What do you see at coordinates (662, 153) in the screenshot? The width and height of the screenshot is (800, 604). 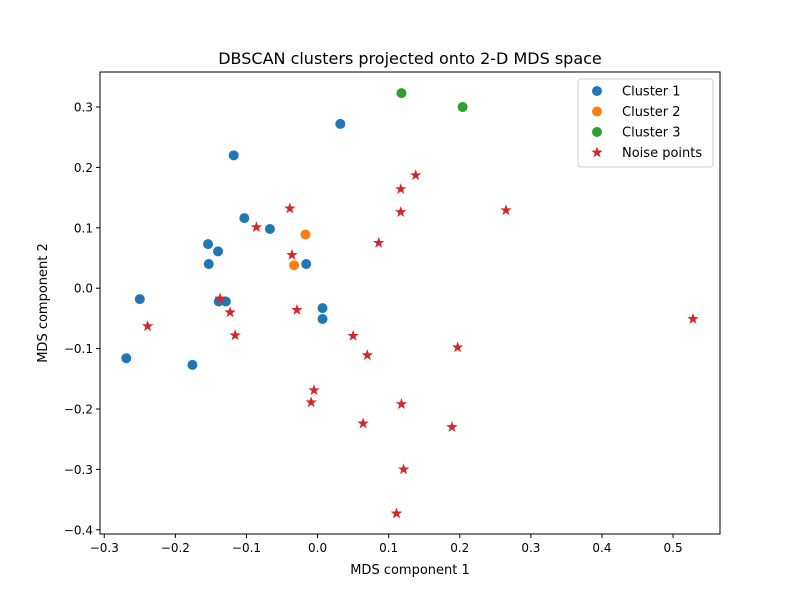 I see `legend-entry: Noise points` at bounding box center [662, 153].